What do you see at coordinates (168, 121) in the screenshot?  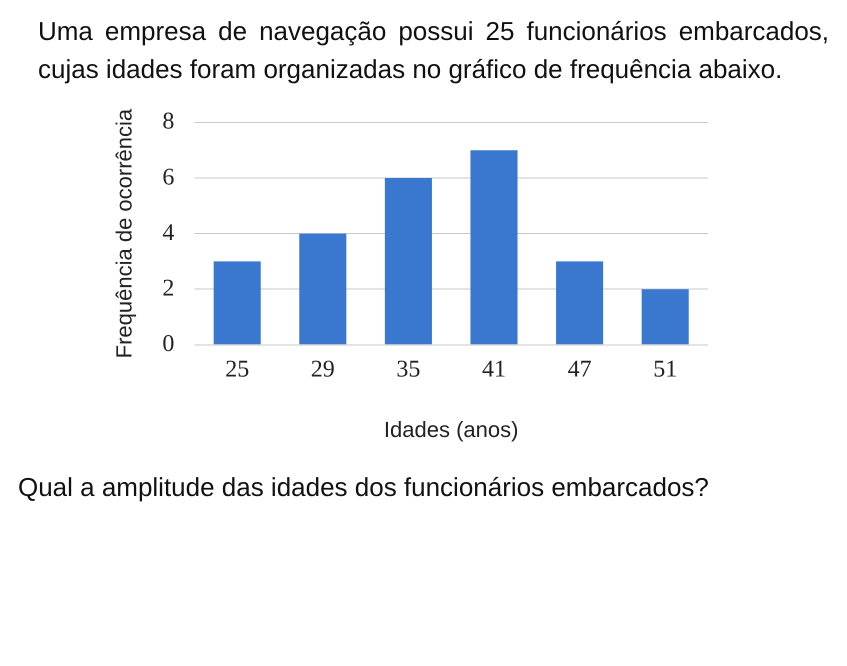 I see `y-tick-label: 8` at bounding box center [168, 121].